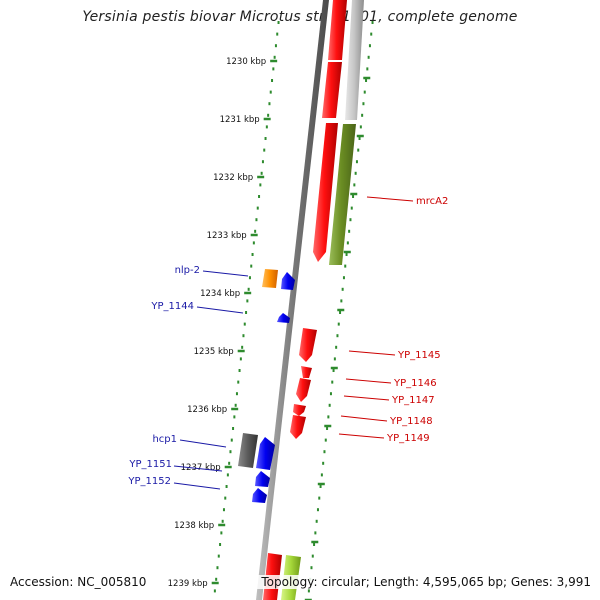 Image resolution: width=600 pixels, height=600 pixels. What do you see at coordinates (432, 201) in the screenshot?
I see `gene-label-forward: mrcA2` at bounding box center [432, 201].